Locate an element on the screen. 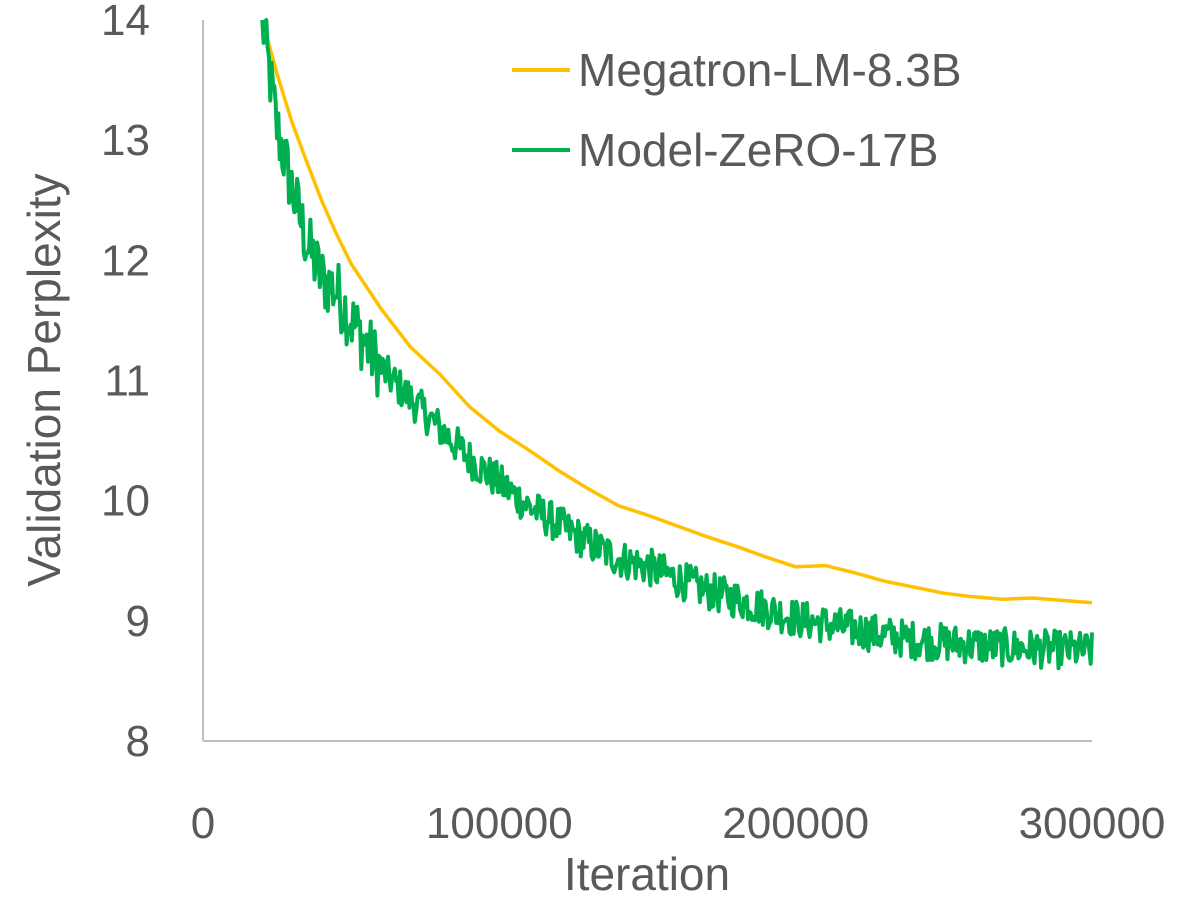 The width and height of the screenshot is (1196, 901). y-tick-label: 12 is located at coordinates (125, 260).